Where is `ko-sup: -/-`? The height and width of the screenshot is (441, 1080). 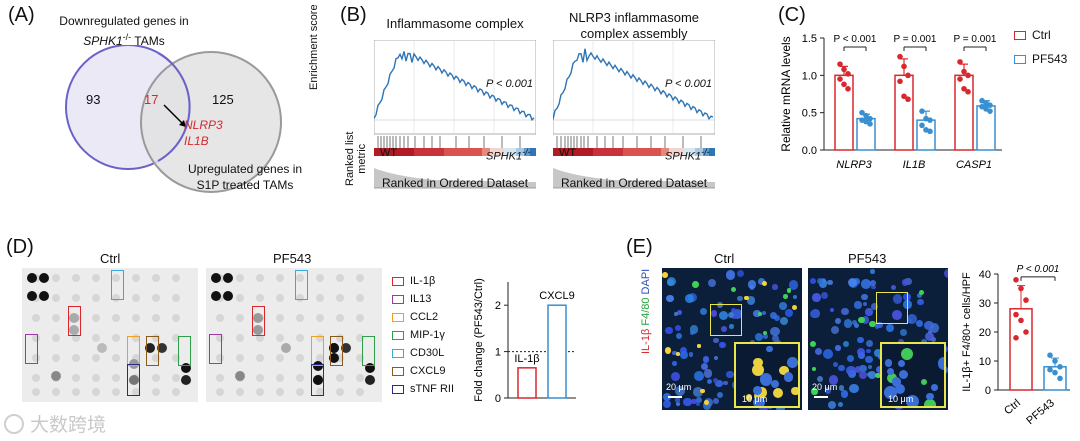
ko-sup: -/- is located at coordinates (127, 37).